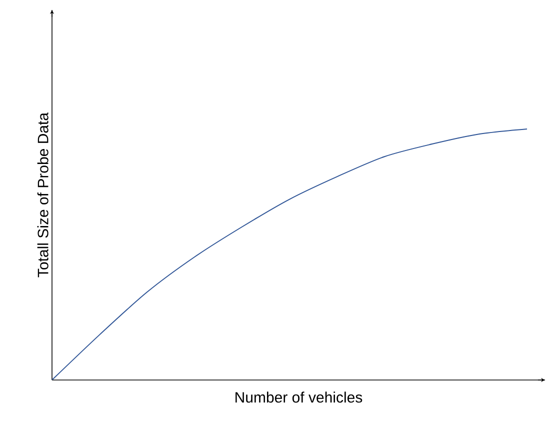  Describe the element at coordinates (299, 397) in the screenshot. I see `x-axis-title: Number of vehicles` at that location.